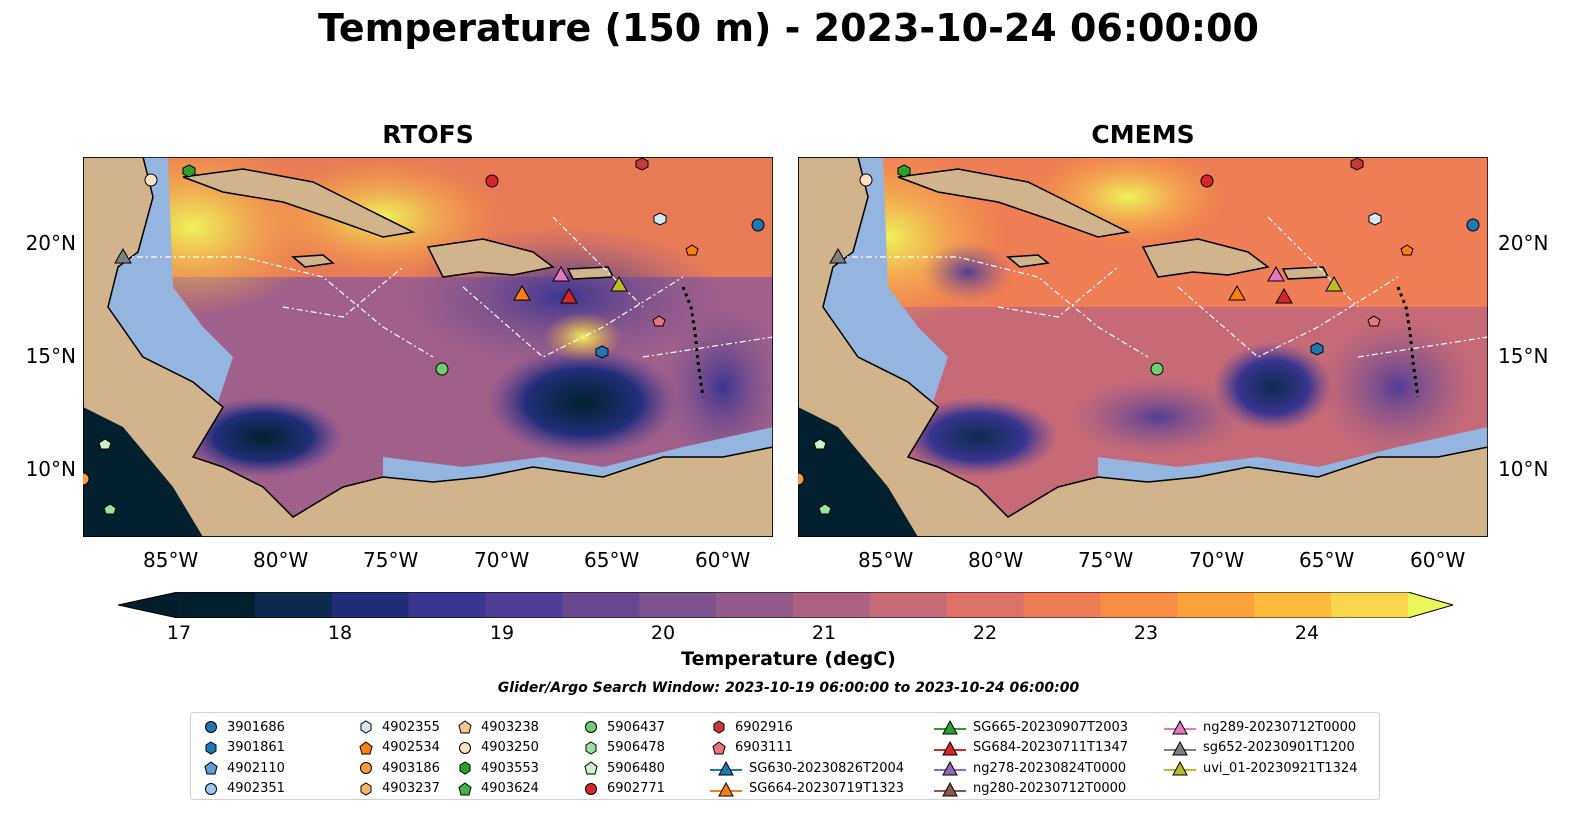  What do you see at coordinates (886, 560) in the screenshot?
I see `lon-tick-label: 85°W` at bounding box center [886, 560].